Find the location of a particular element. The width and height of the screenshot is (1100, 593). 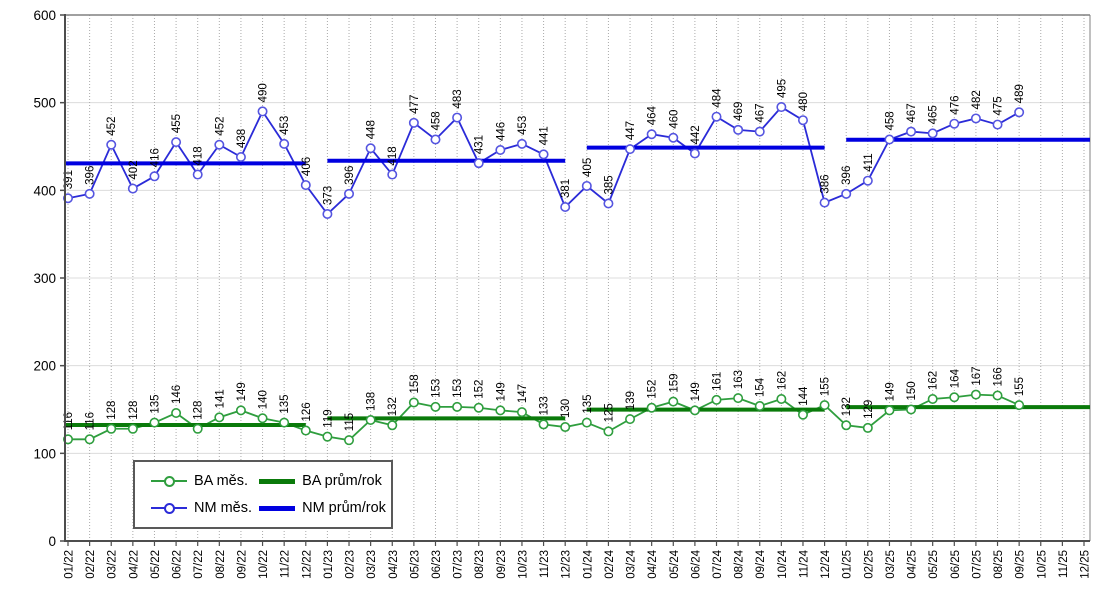

legend-item-nm-prum: NM prům/rok is located at coordinates (325, 508).